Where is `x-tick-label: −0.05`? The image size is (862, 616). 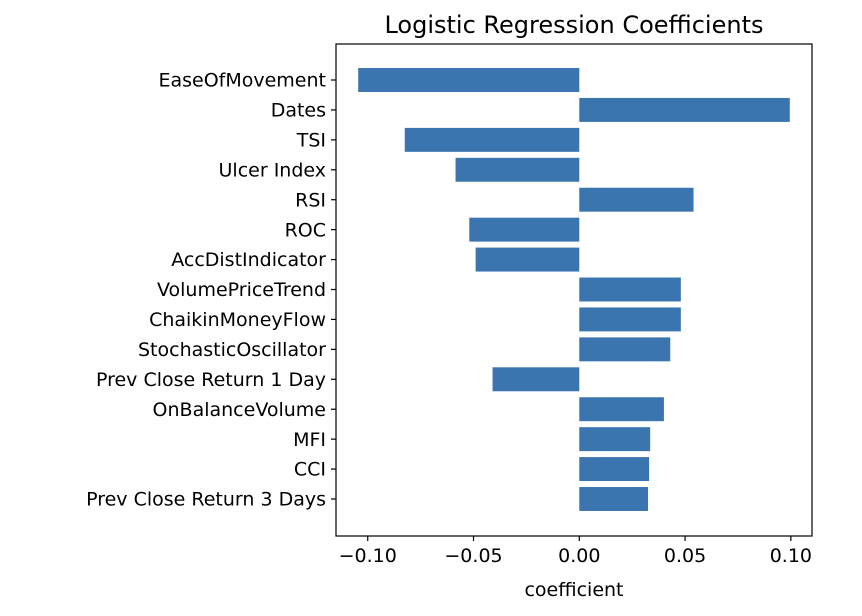 x-tick-label: −0.05 is located at coordinates (473, 556).